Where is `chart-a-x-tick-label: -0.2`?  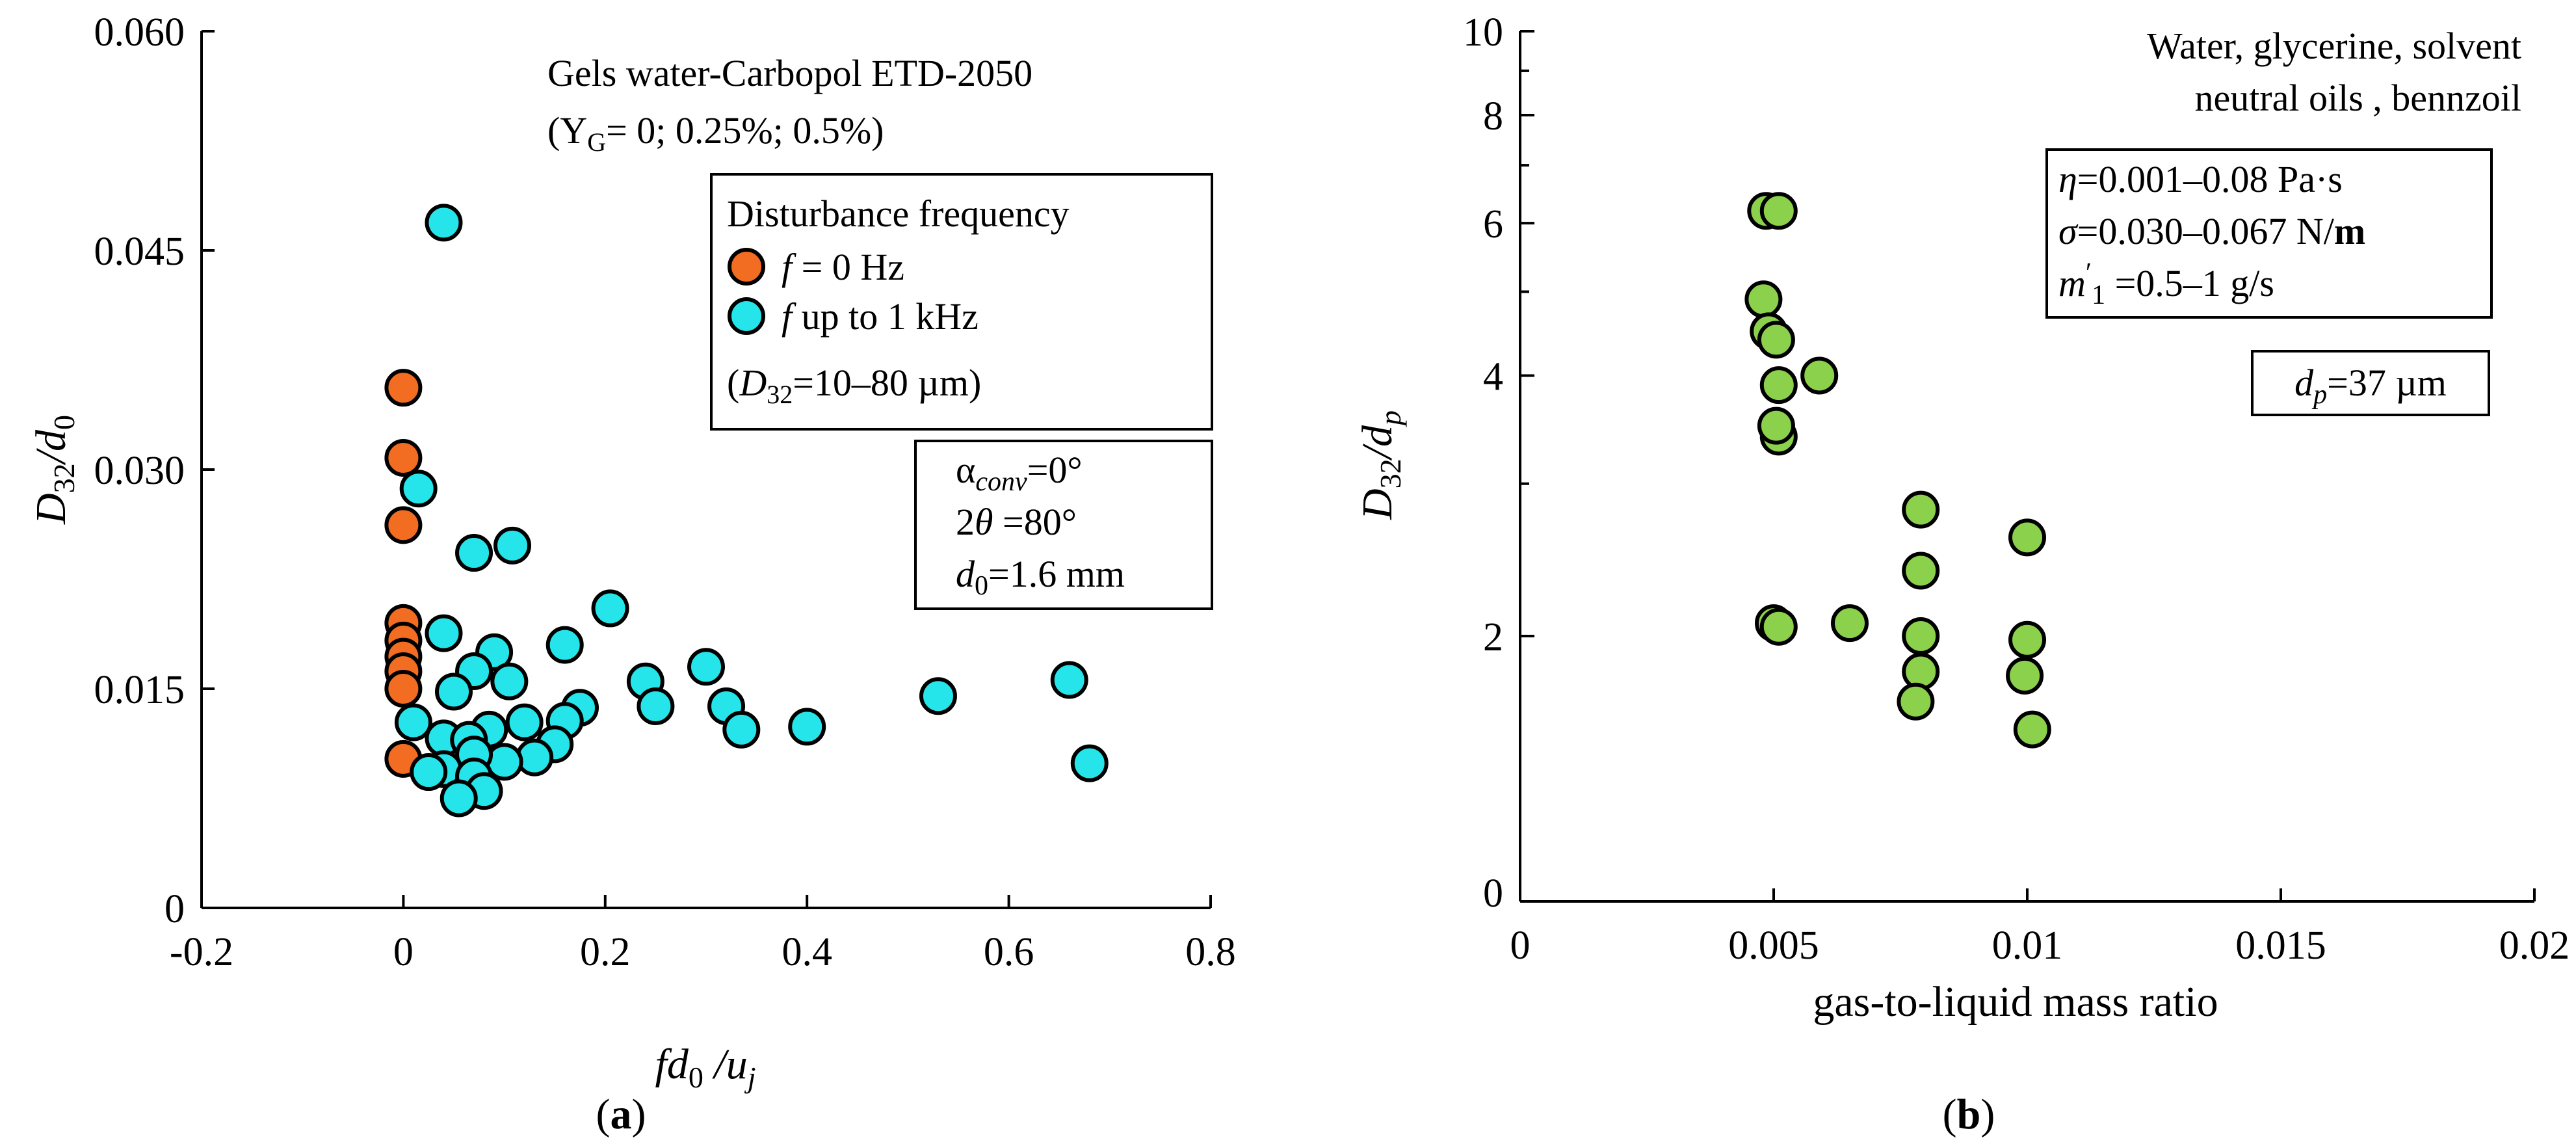 chart-a-x-tick-label: -0.2 is located at coordinates (201, 952).